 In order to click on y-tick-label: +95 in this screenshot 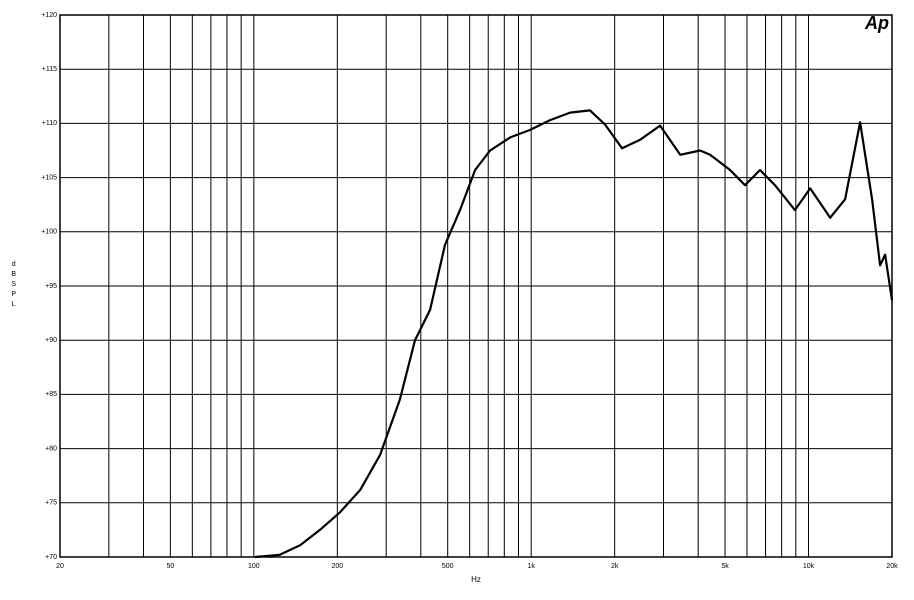, I will do `click(51, 286)`.